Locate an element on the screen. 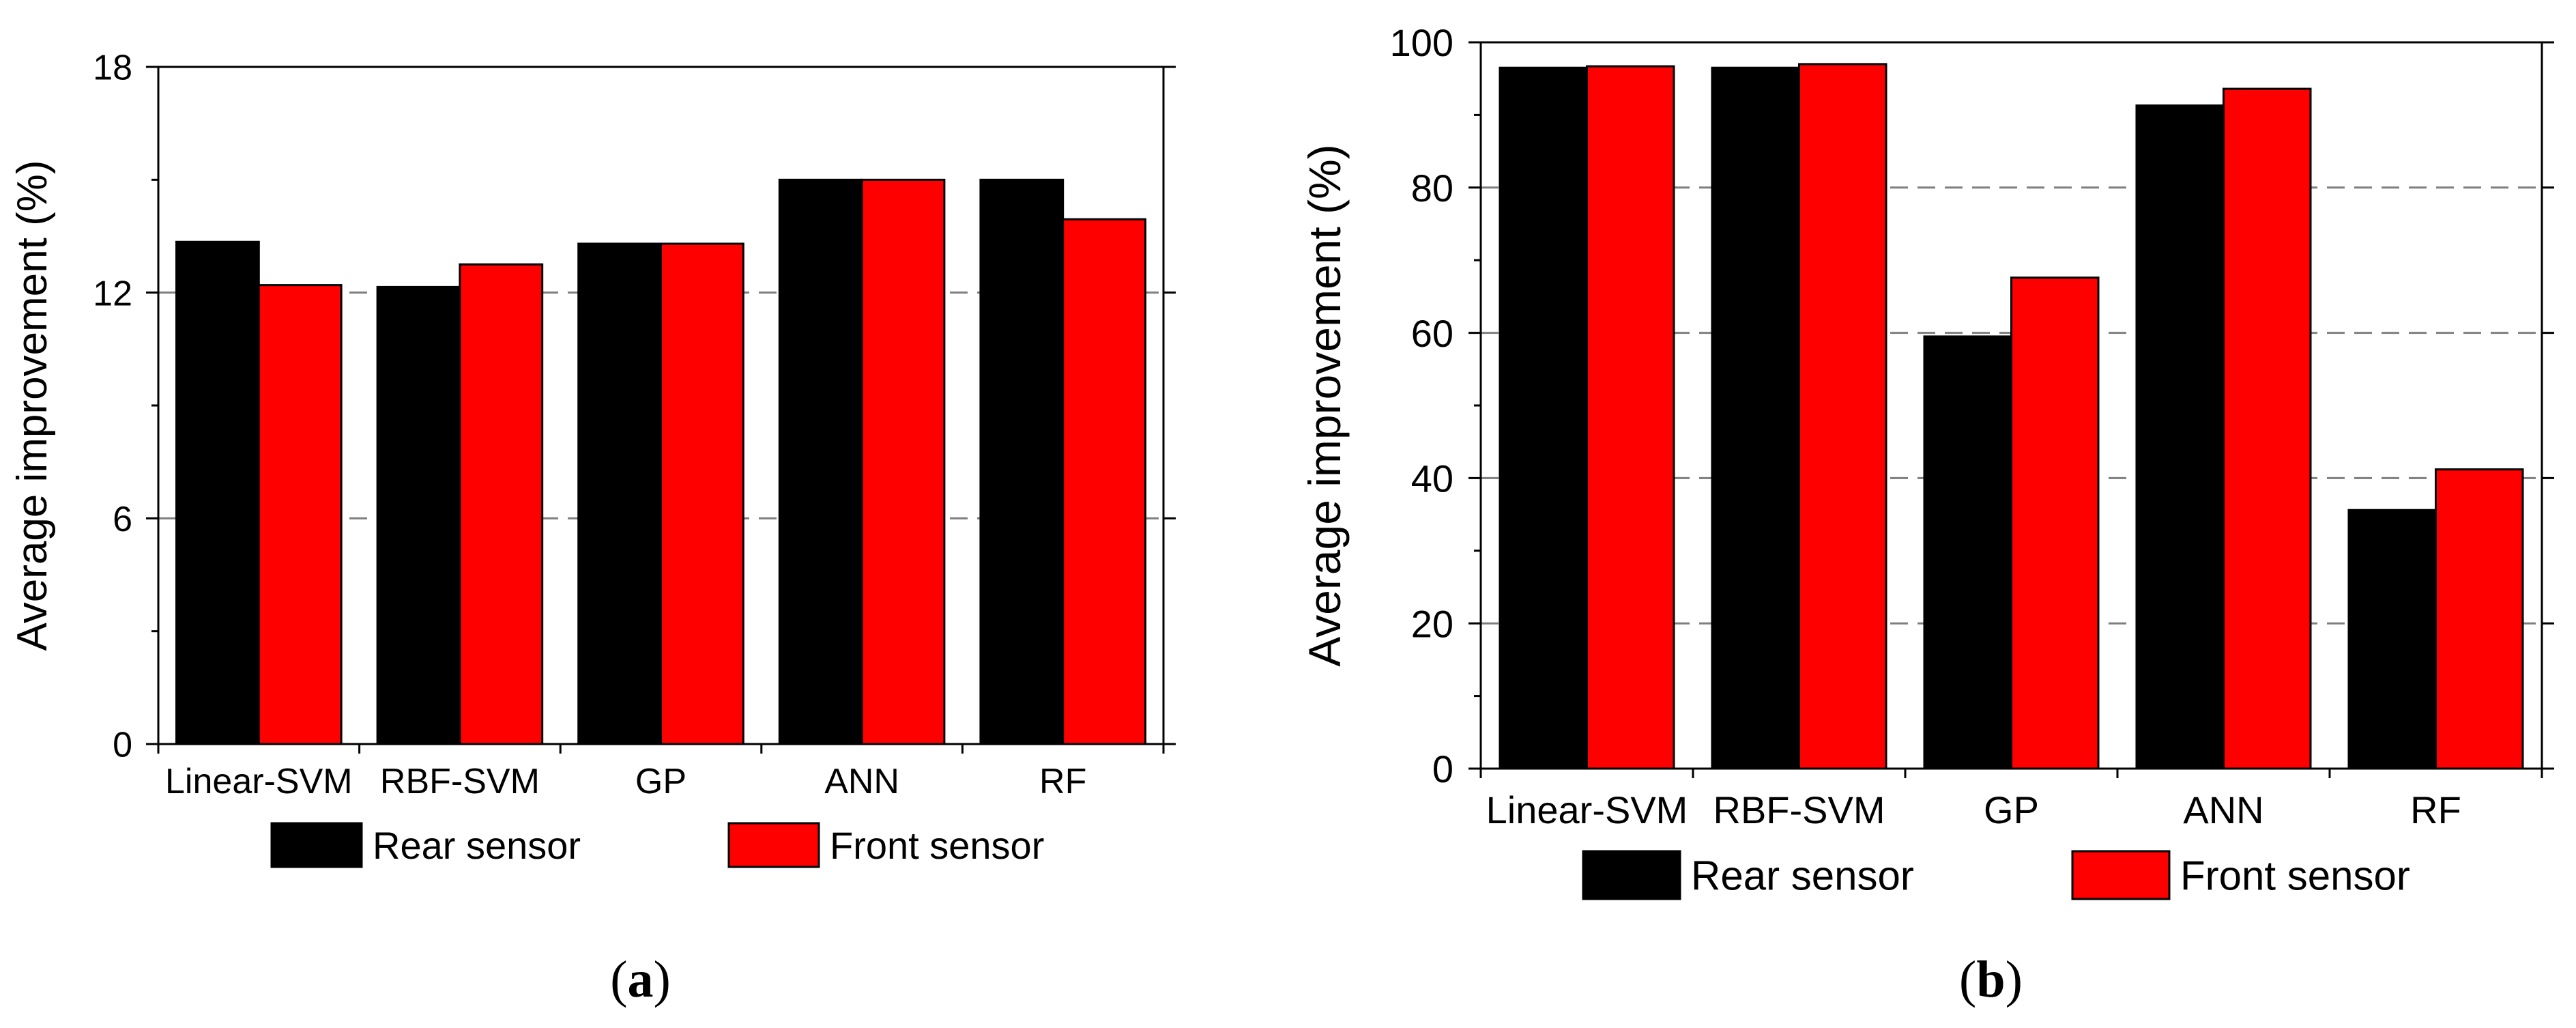  y-tick-label: 18 is located at coordinates (112, 68).